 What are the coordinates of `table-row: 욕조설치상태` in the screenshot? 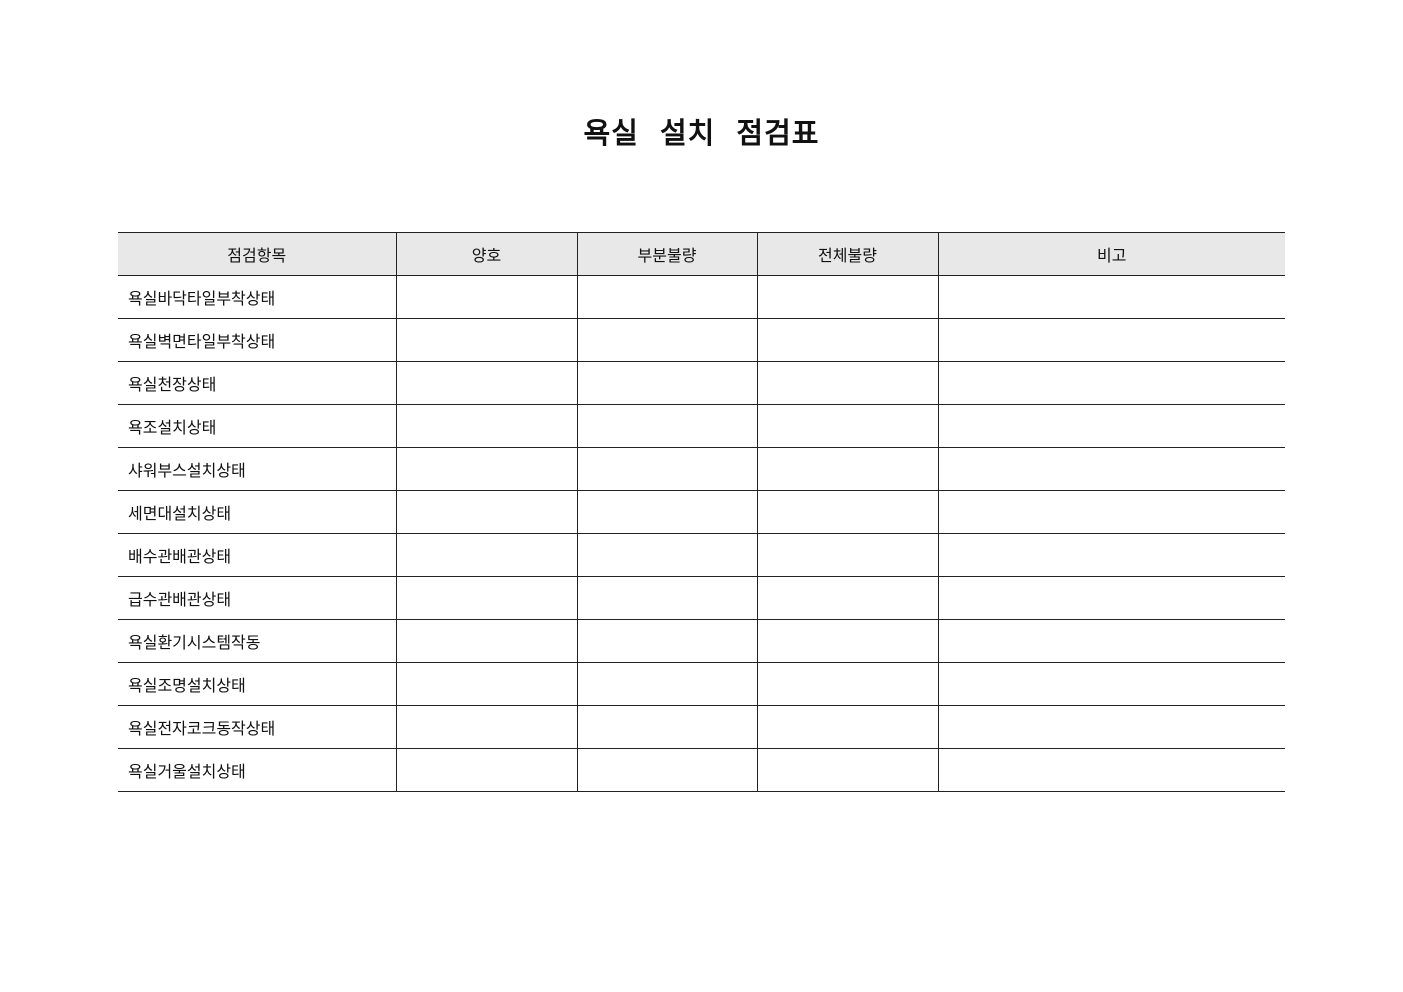 It's located at (701, 426).